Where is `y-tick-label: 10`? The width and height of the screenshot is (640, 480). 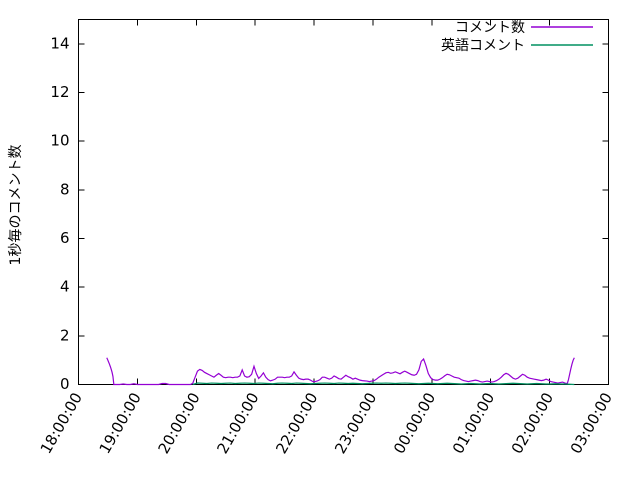 y-tick-label: 10 is located at coordinates (59, 141).